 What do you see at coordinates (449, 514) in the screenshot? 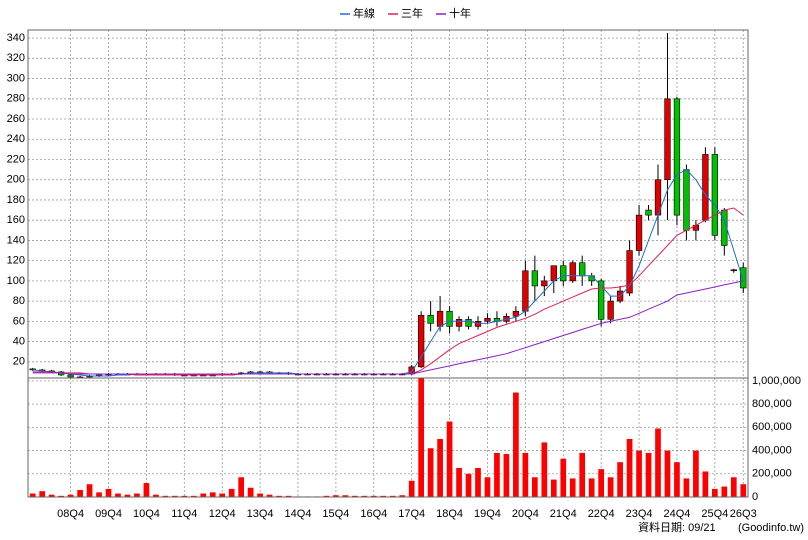
I see `x-tick-label: 18Q4` at bounding box center [449, 514].